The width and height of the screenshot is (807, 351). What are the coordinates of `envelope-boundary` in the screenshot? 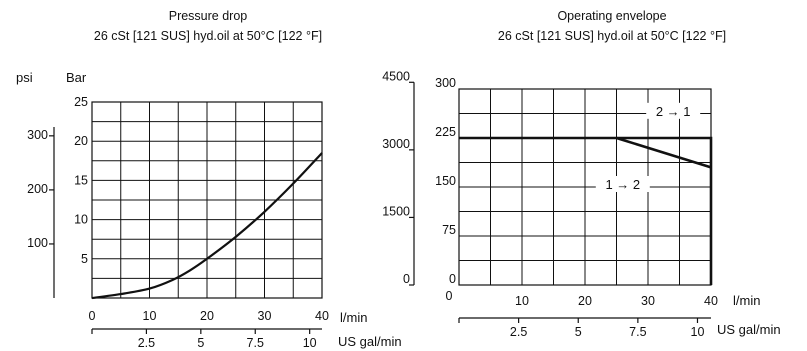 It's located at (586, 210).